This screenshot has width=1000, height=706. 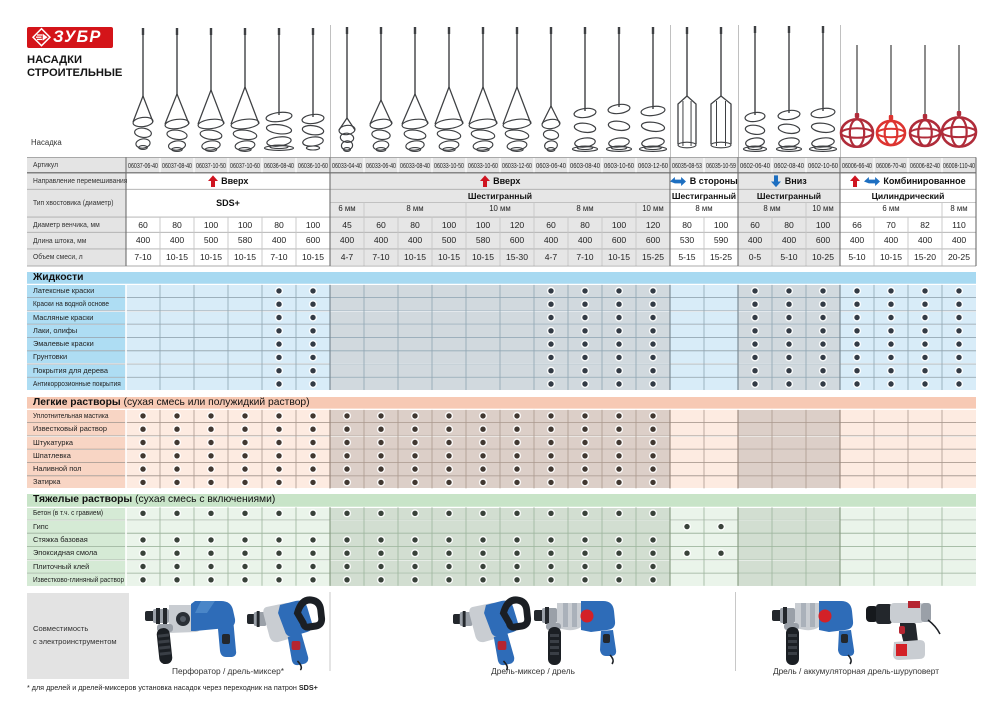 I want to click on svg-text: 06033-06-40, so click(x=381, y=166).